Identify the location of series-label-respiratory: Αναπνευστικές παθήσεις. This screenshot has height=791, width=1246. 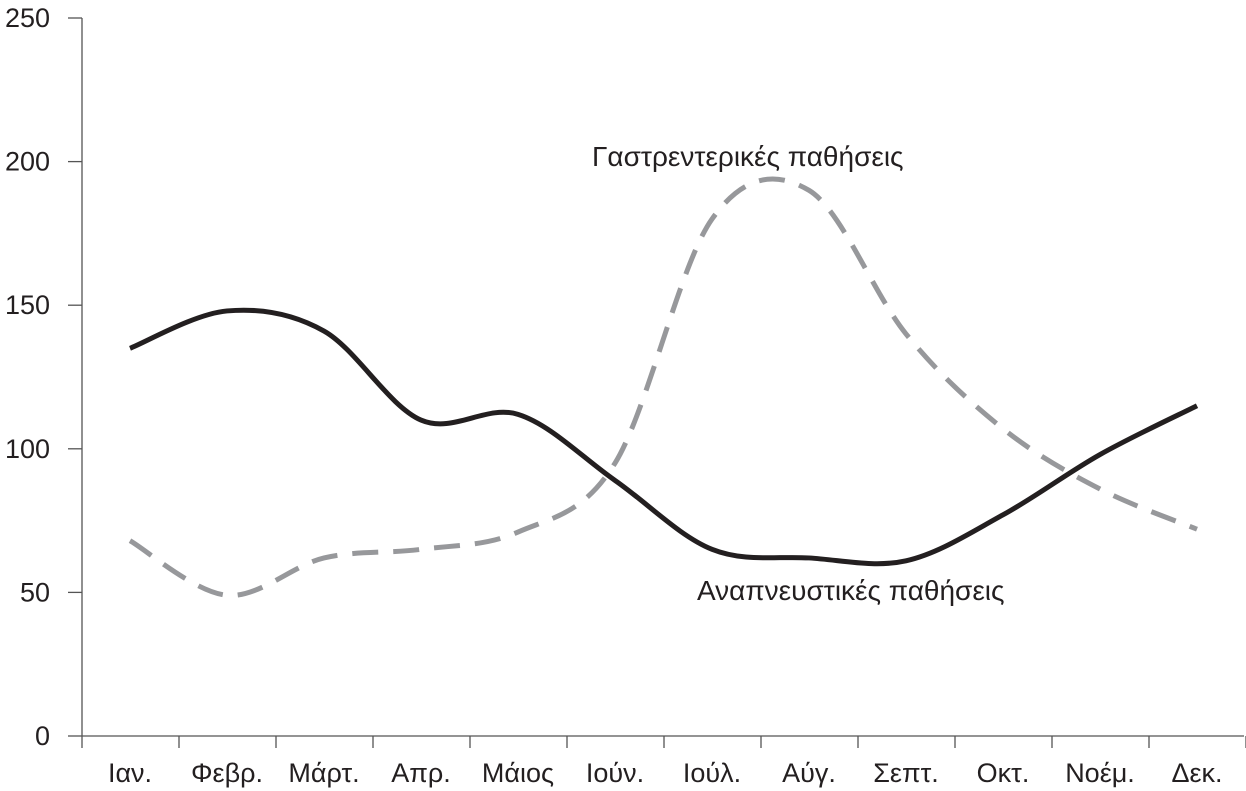
(851, 590).